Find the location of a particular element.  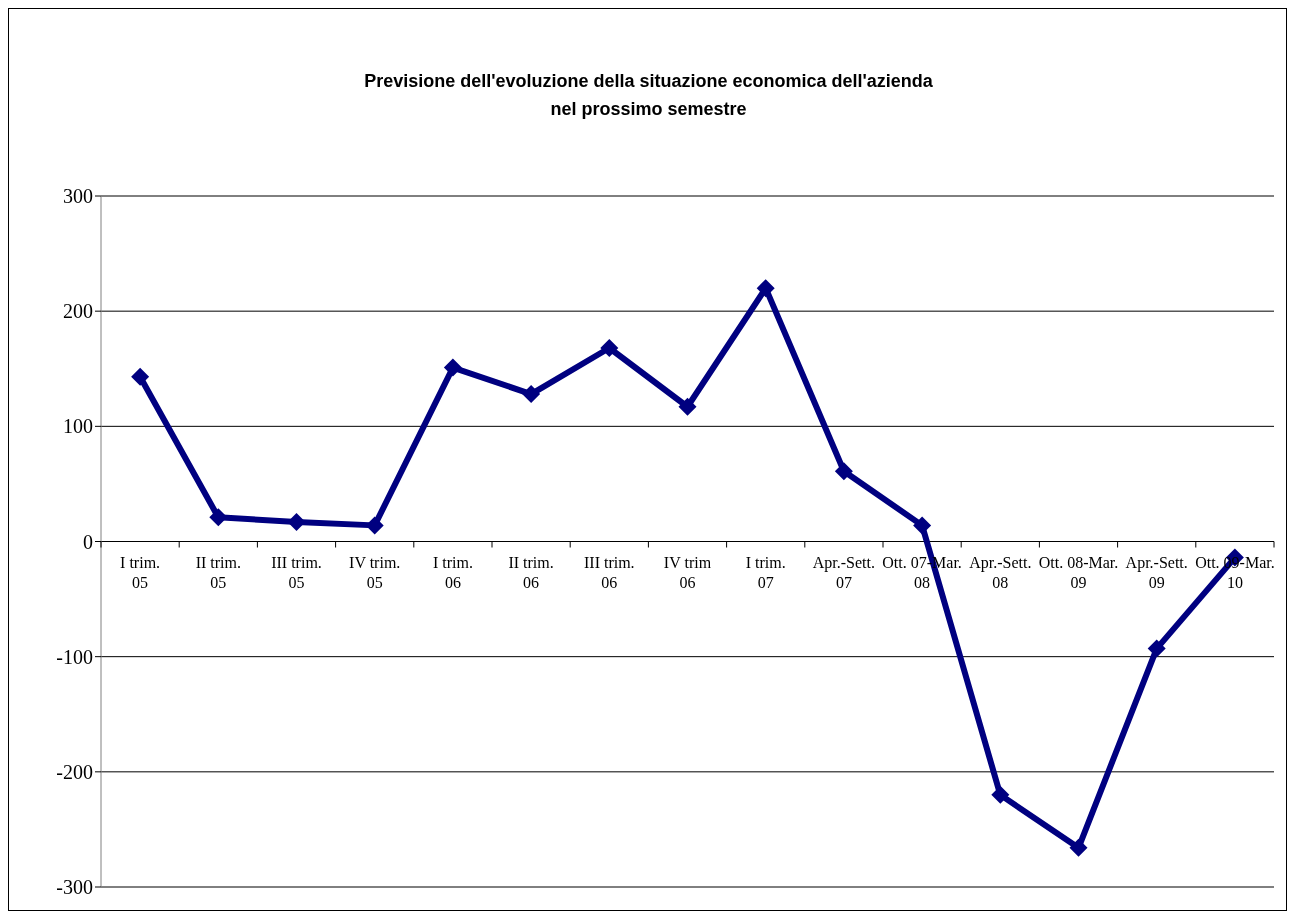

x-tick-label: II trim. 06 is located at coordinates (531, 572).